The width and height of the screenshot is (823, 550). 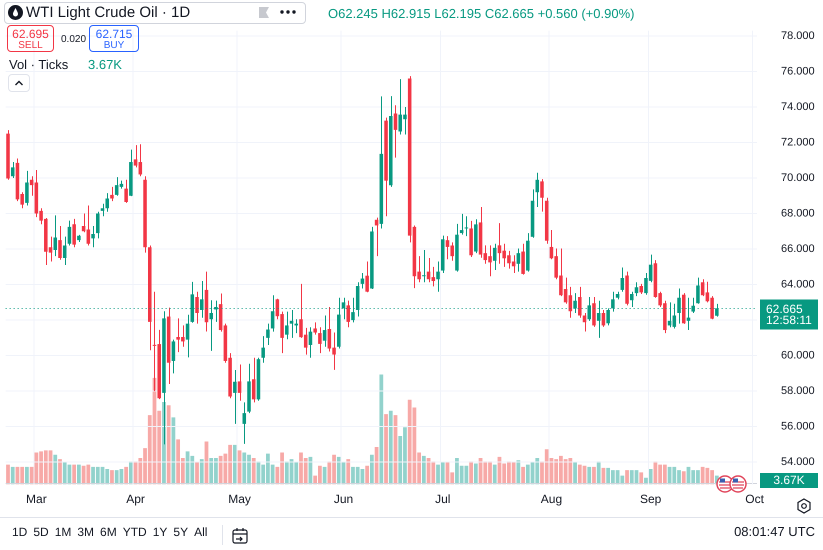 I want to click on annotation: BUY, so click(x=114, y=46).